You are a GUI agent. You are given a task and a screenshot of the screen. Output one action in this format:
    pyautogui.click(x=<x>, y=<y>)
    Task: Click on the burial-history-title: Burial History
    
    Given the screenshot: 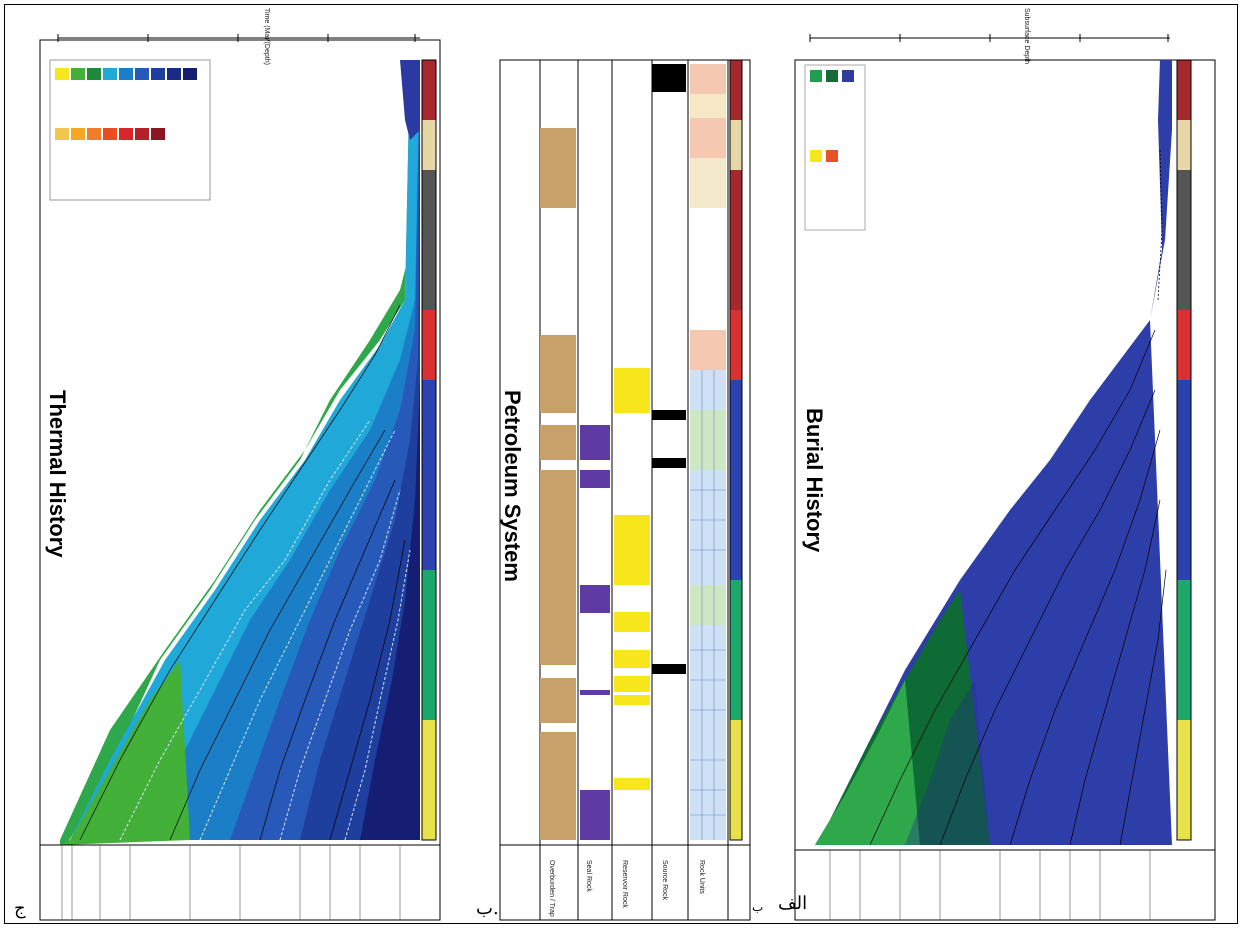 What is the action you would take?
    pyautogui.click(x=814, y=480)
    